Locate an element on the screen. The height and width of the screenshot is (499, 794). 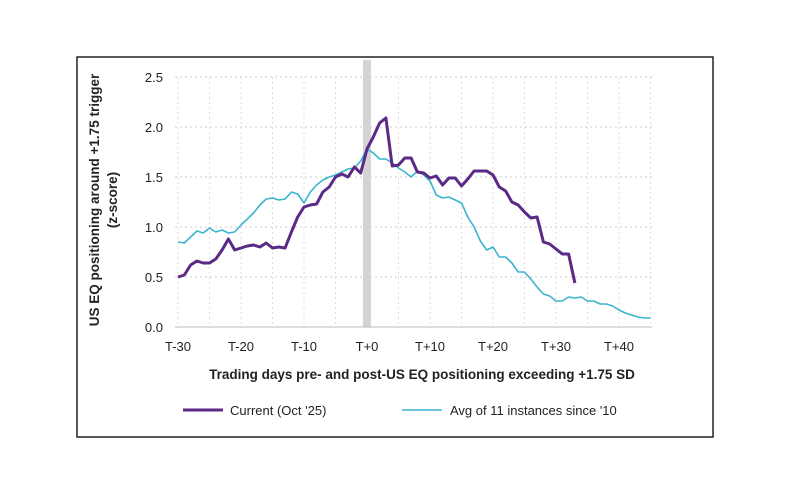
y-tick-label: 1.5 is located at coordinates (154, 177).